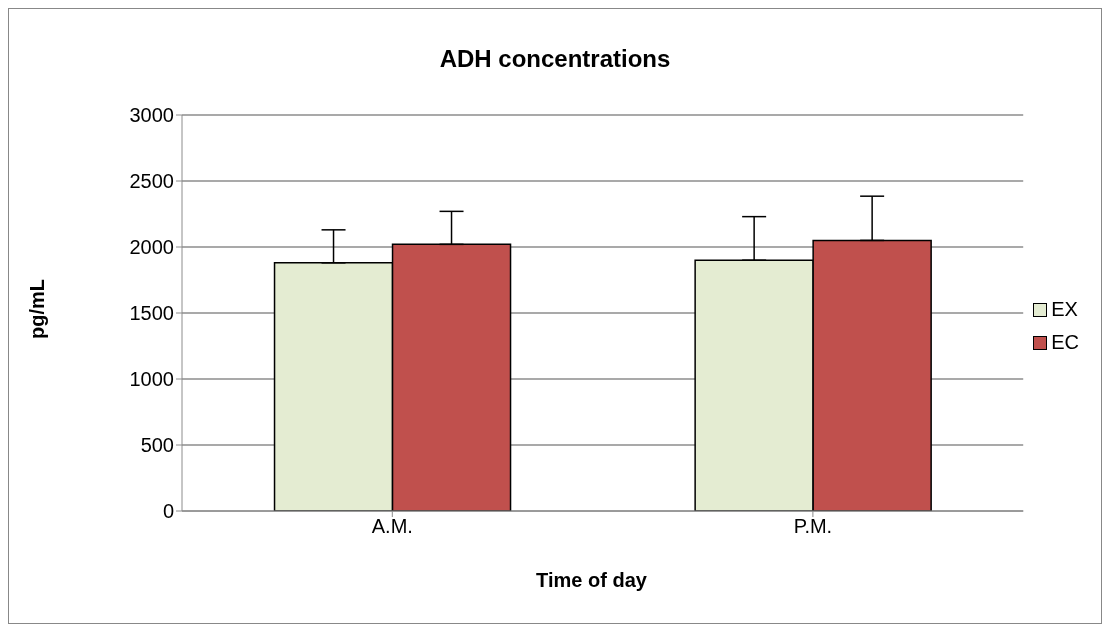  Describe the element at coordinates (151, 247) in the screenshot. I see `y-tick-label: 2000` at that location.